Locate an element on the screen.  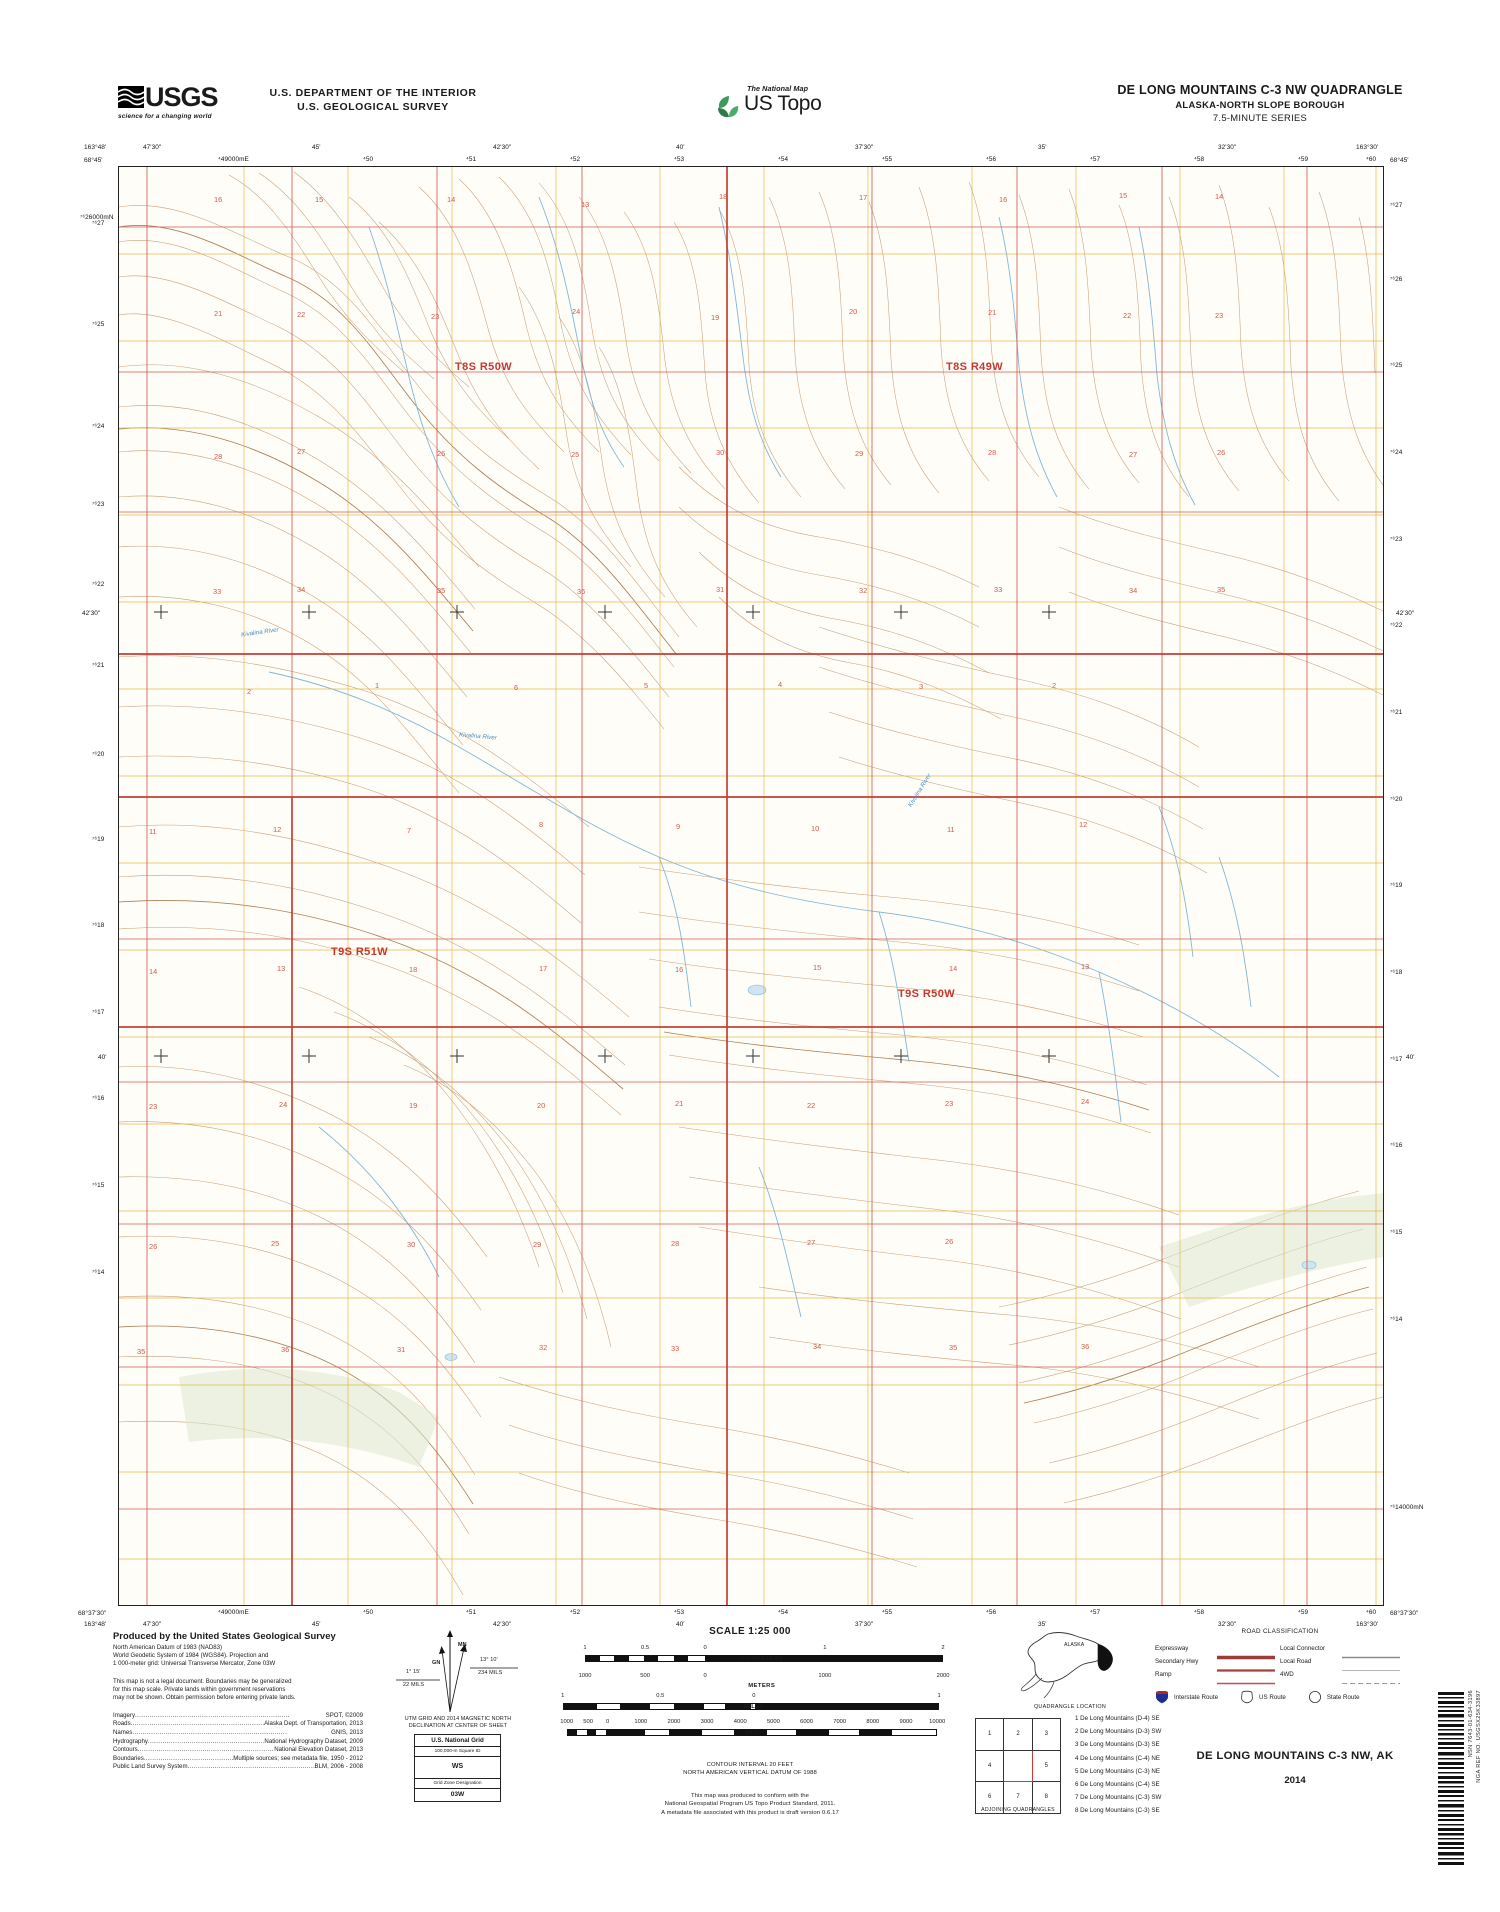
vertical-datum: NORTH AMERICAN VERTICAL DATUM OF 1988 is located at coordinates (750, 1773).